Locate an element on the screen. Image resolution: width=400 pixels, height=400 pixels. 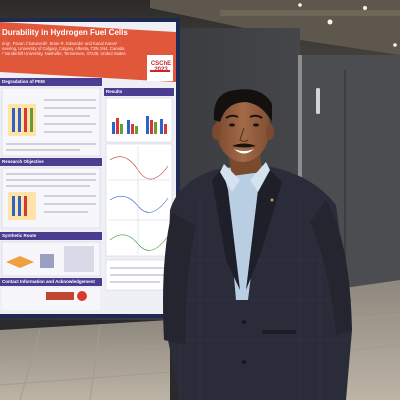
face is located at coordinates (243, 128).